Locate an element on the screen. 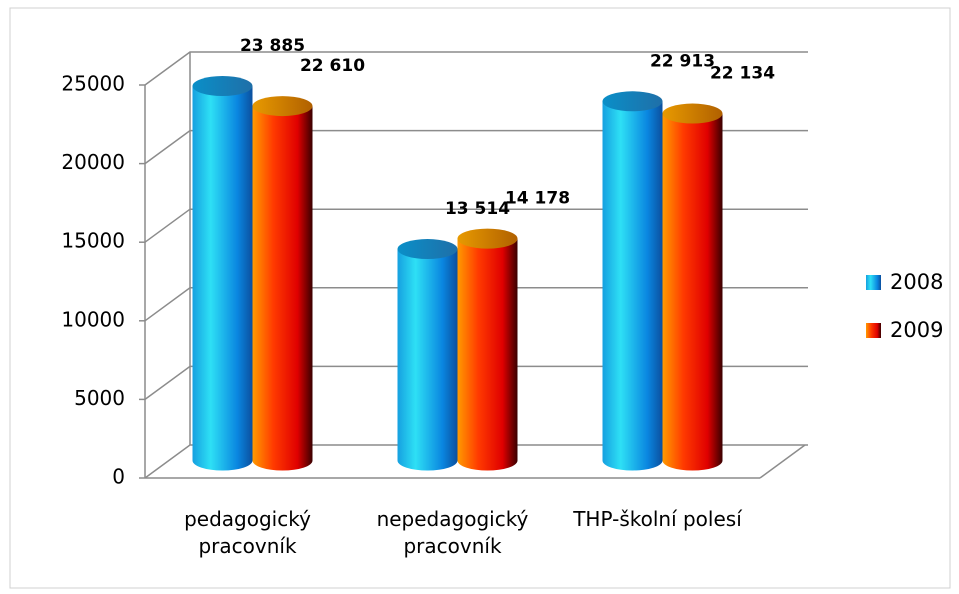 The height and width of the screenshot is (594, 959). floor-edge is located at coordinates (782, 461).